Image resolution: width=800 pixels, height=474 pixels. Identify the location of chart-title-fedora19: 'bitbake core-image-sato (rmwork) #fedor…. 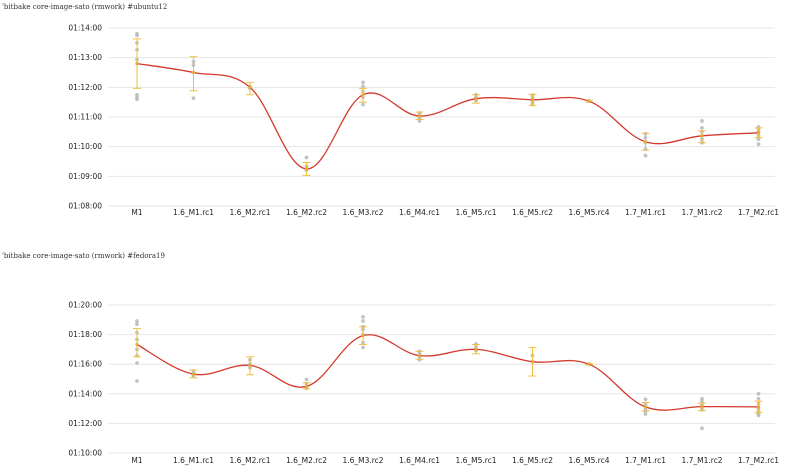
(83, 256).